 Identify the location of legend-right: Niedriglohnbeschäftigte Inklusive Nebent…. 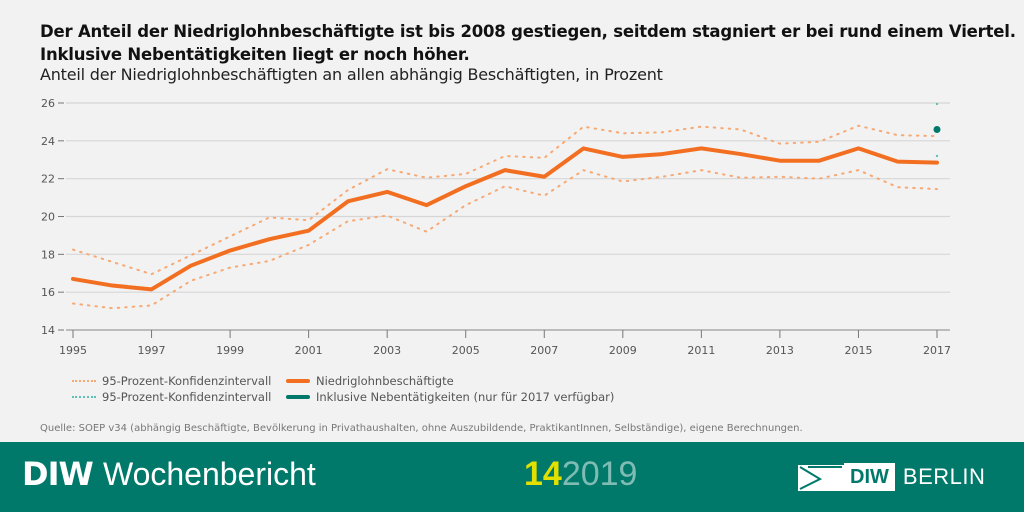
(450, 389).